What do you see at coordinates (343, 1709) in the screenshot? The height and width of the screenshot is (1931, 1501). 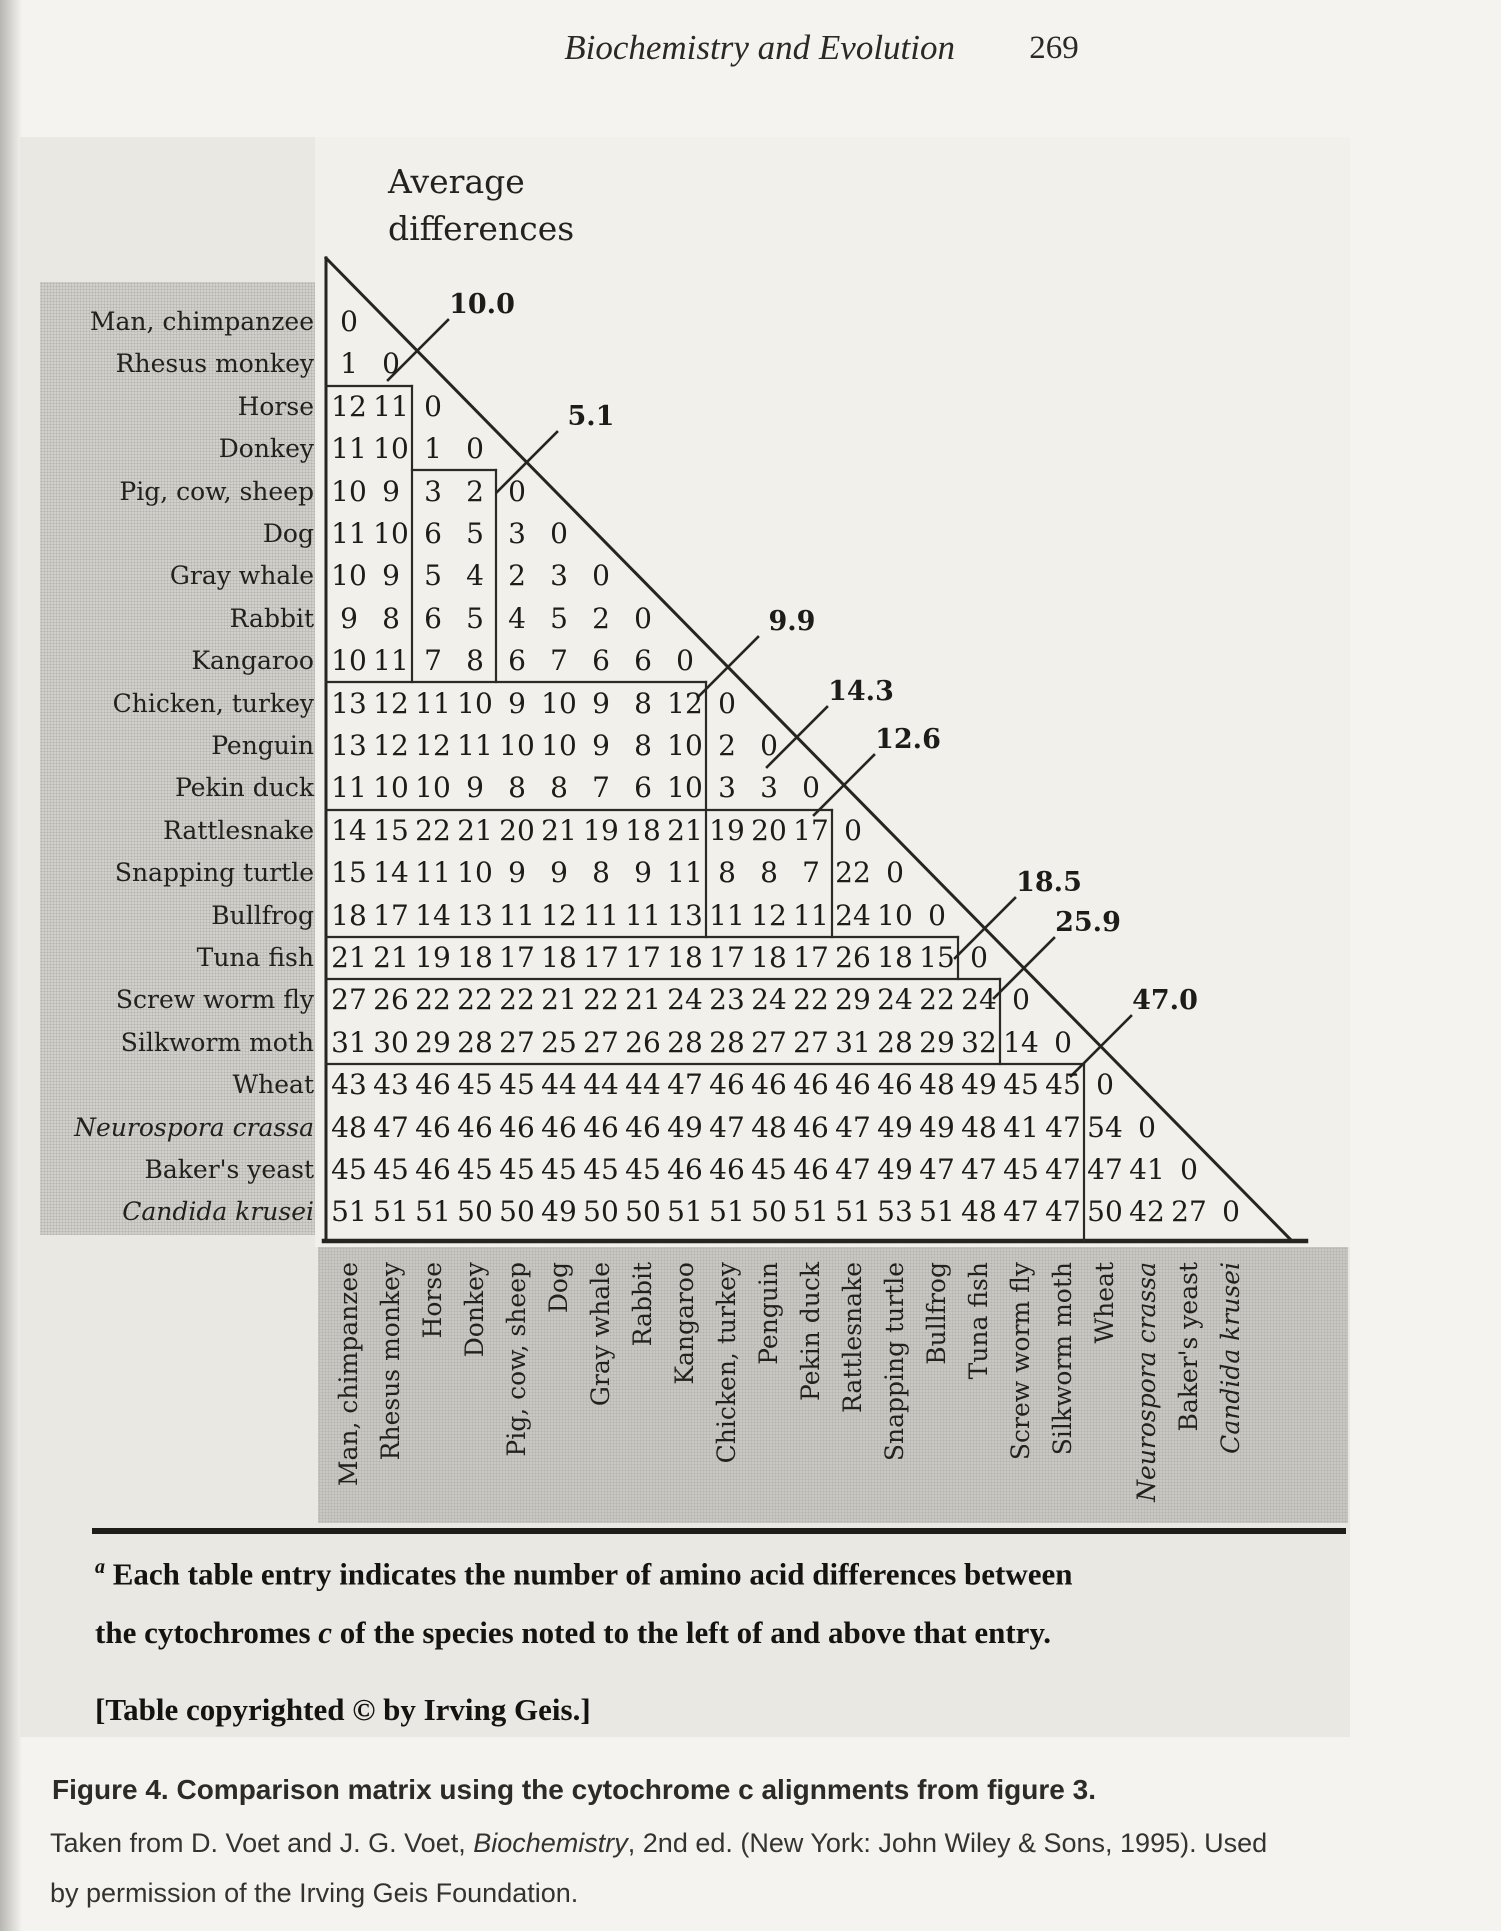 I see `copyright-note: [Table copyrighted © by Irving Geis.]` at bounding box center [343, 1709].